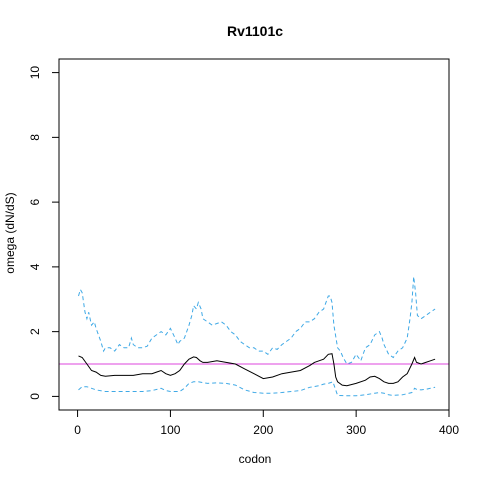 This screenshot has height=480, width=480. Describe the element at coordinates (356, 430) in the screenshot. I see `x-tick-label: 300` at that location.